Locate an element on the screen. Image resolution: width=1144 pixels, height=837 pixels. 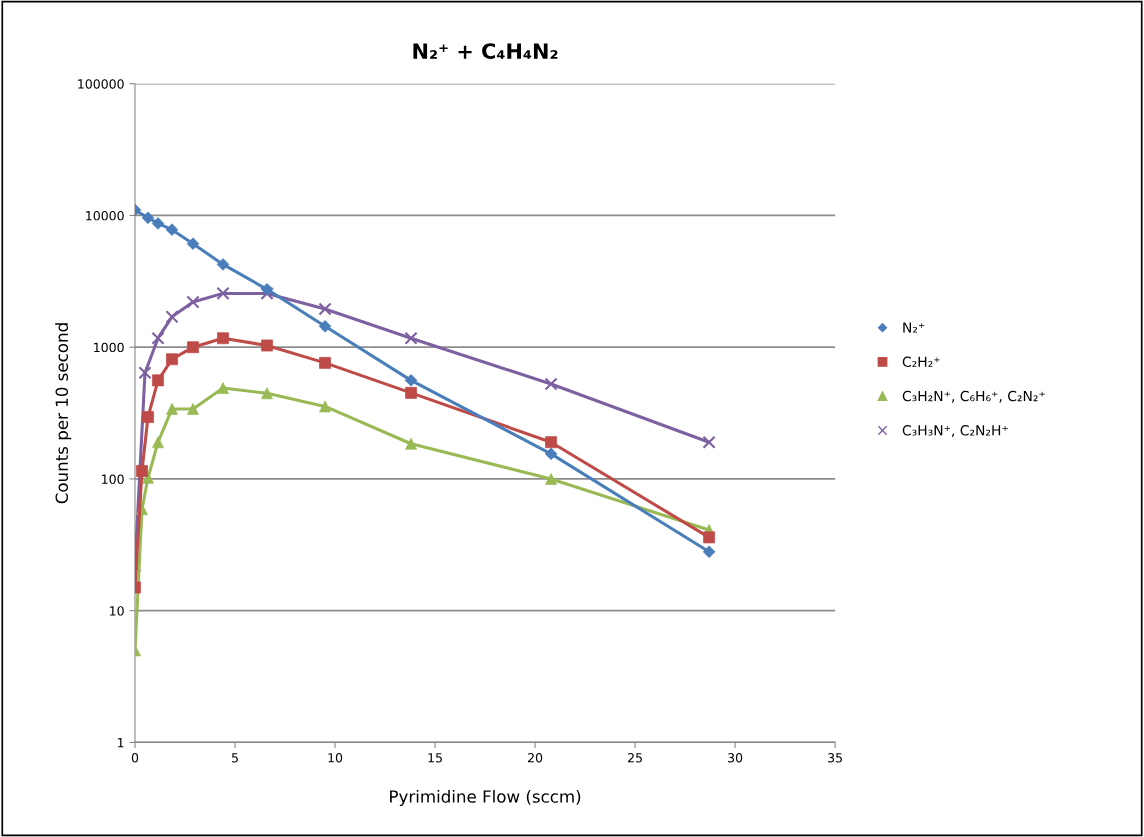
legend-label: C₃H₂N⁺, C₆H₆⁺, C₂N₂⁺ is located at coordinates (973, 396).